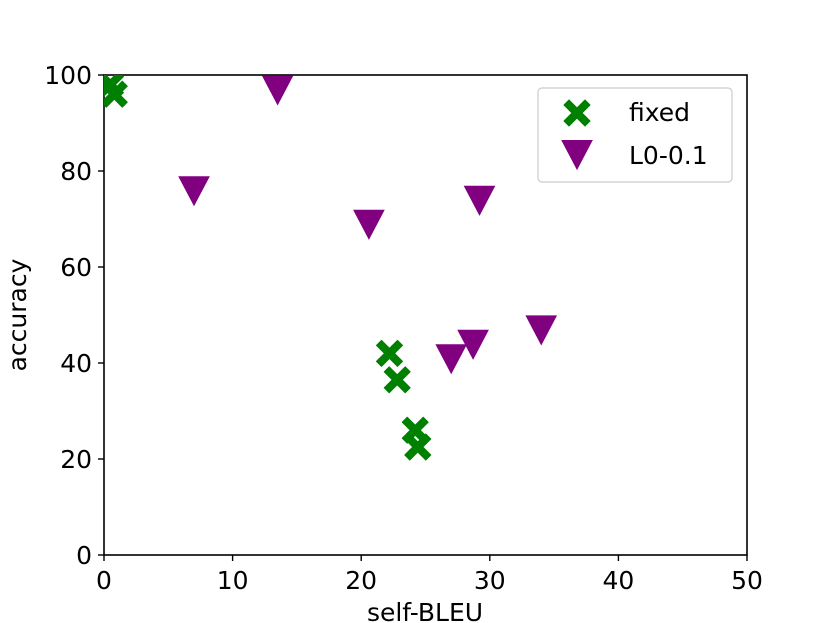 The width and height of the screenshot is (830, 623). What do you see at coordinates (577, 113) in the screenshot?
I see `legend-marker-fixed` at bounding box center [577, 113].